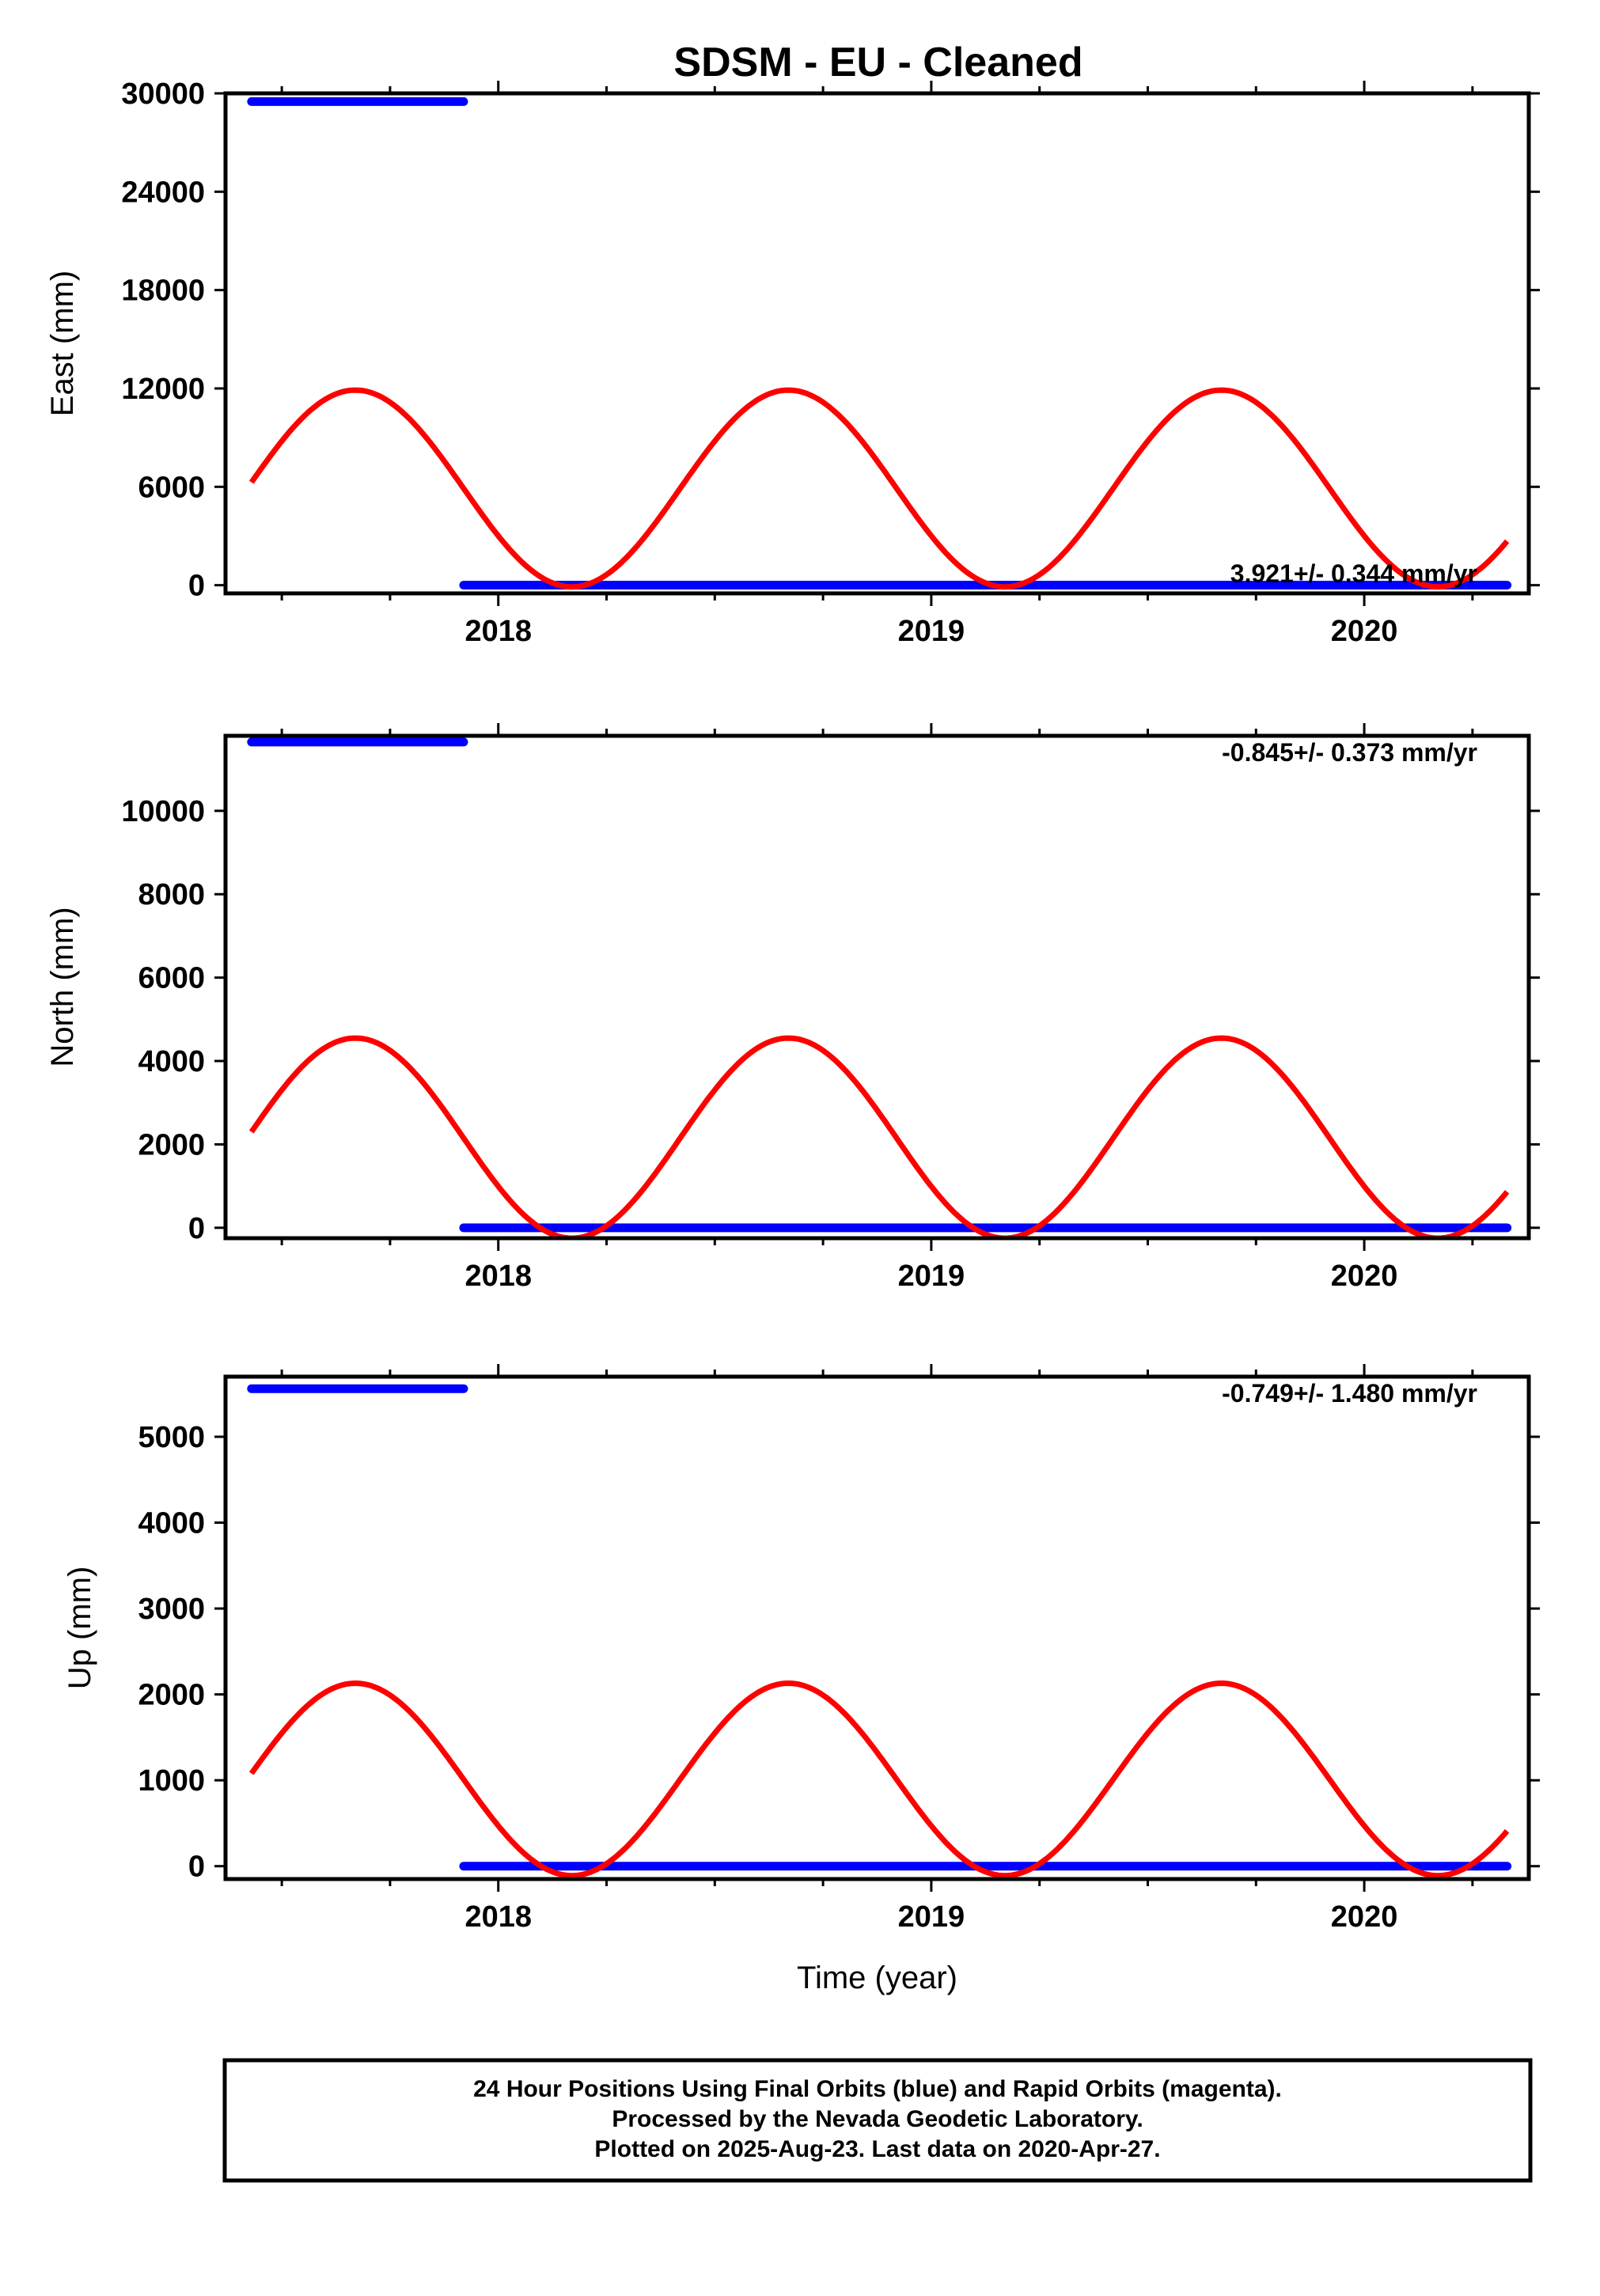  What do you see at coordinates (1349, 1393) in the screenshot?
I see `up-rate-label: -0.749+/- 1.480 mm/yr` at bounding box center [1349, 1393].